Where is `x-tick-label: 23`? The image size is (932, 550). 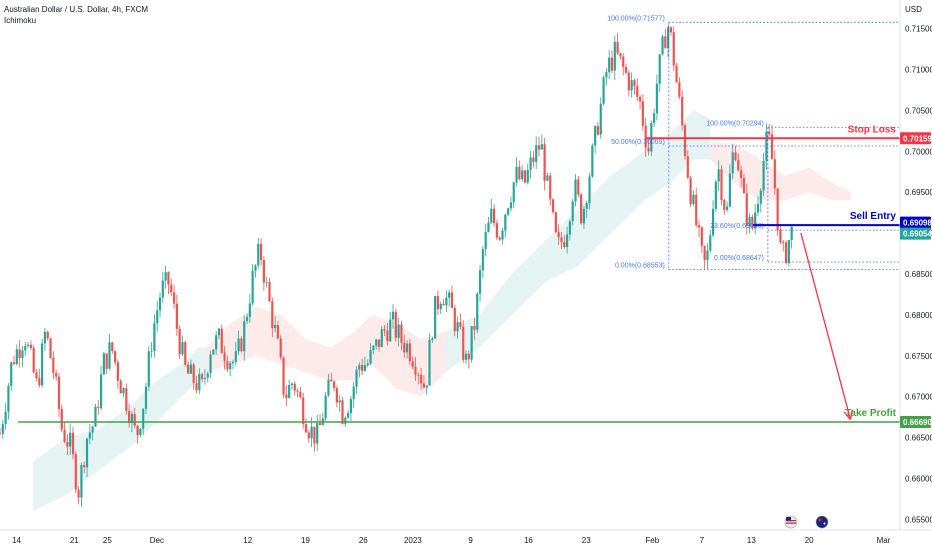
x-tick-label: 23 is located at coordinates (586, 540).